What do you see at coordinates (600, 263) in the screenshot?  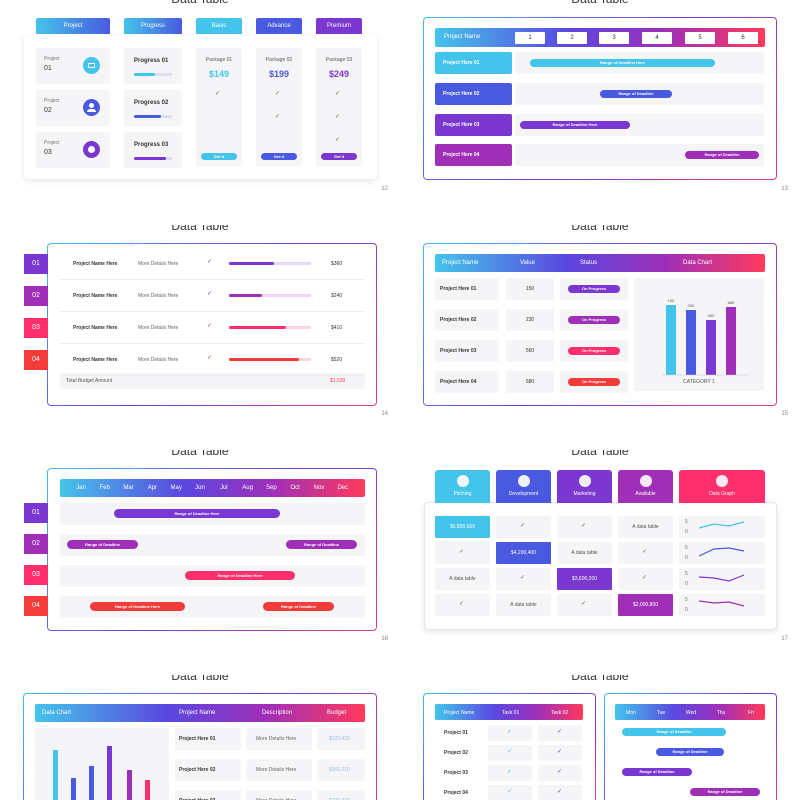 I see `status-header` at bounding box center [600, 263].